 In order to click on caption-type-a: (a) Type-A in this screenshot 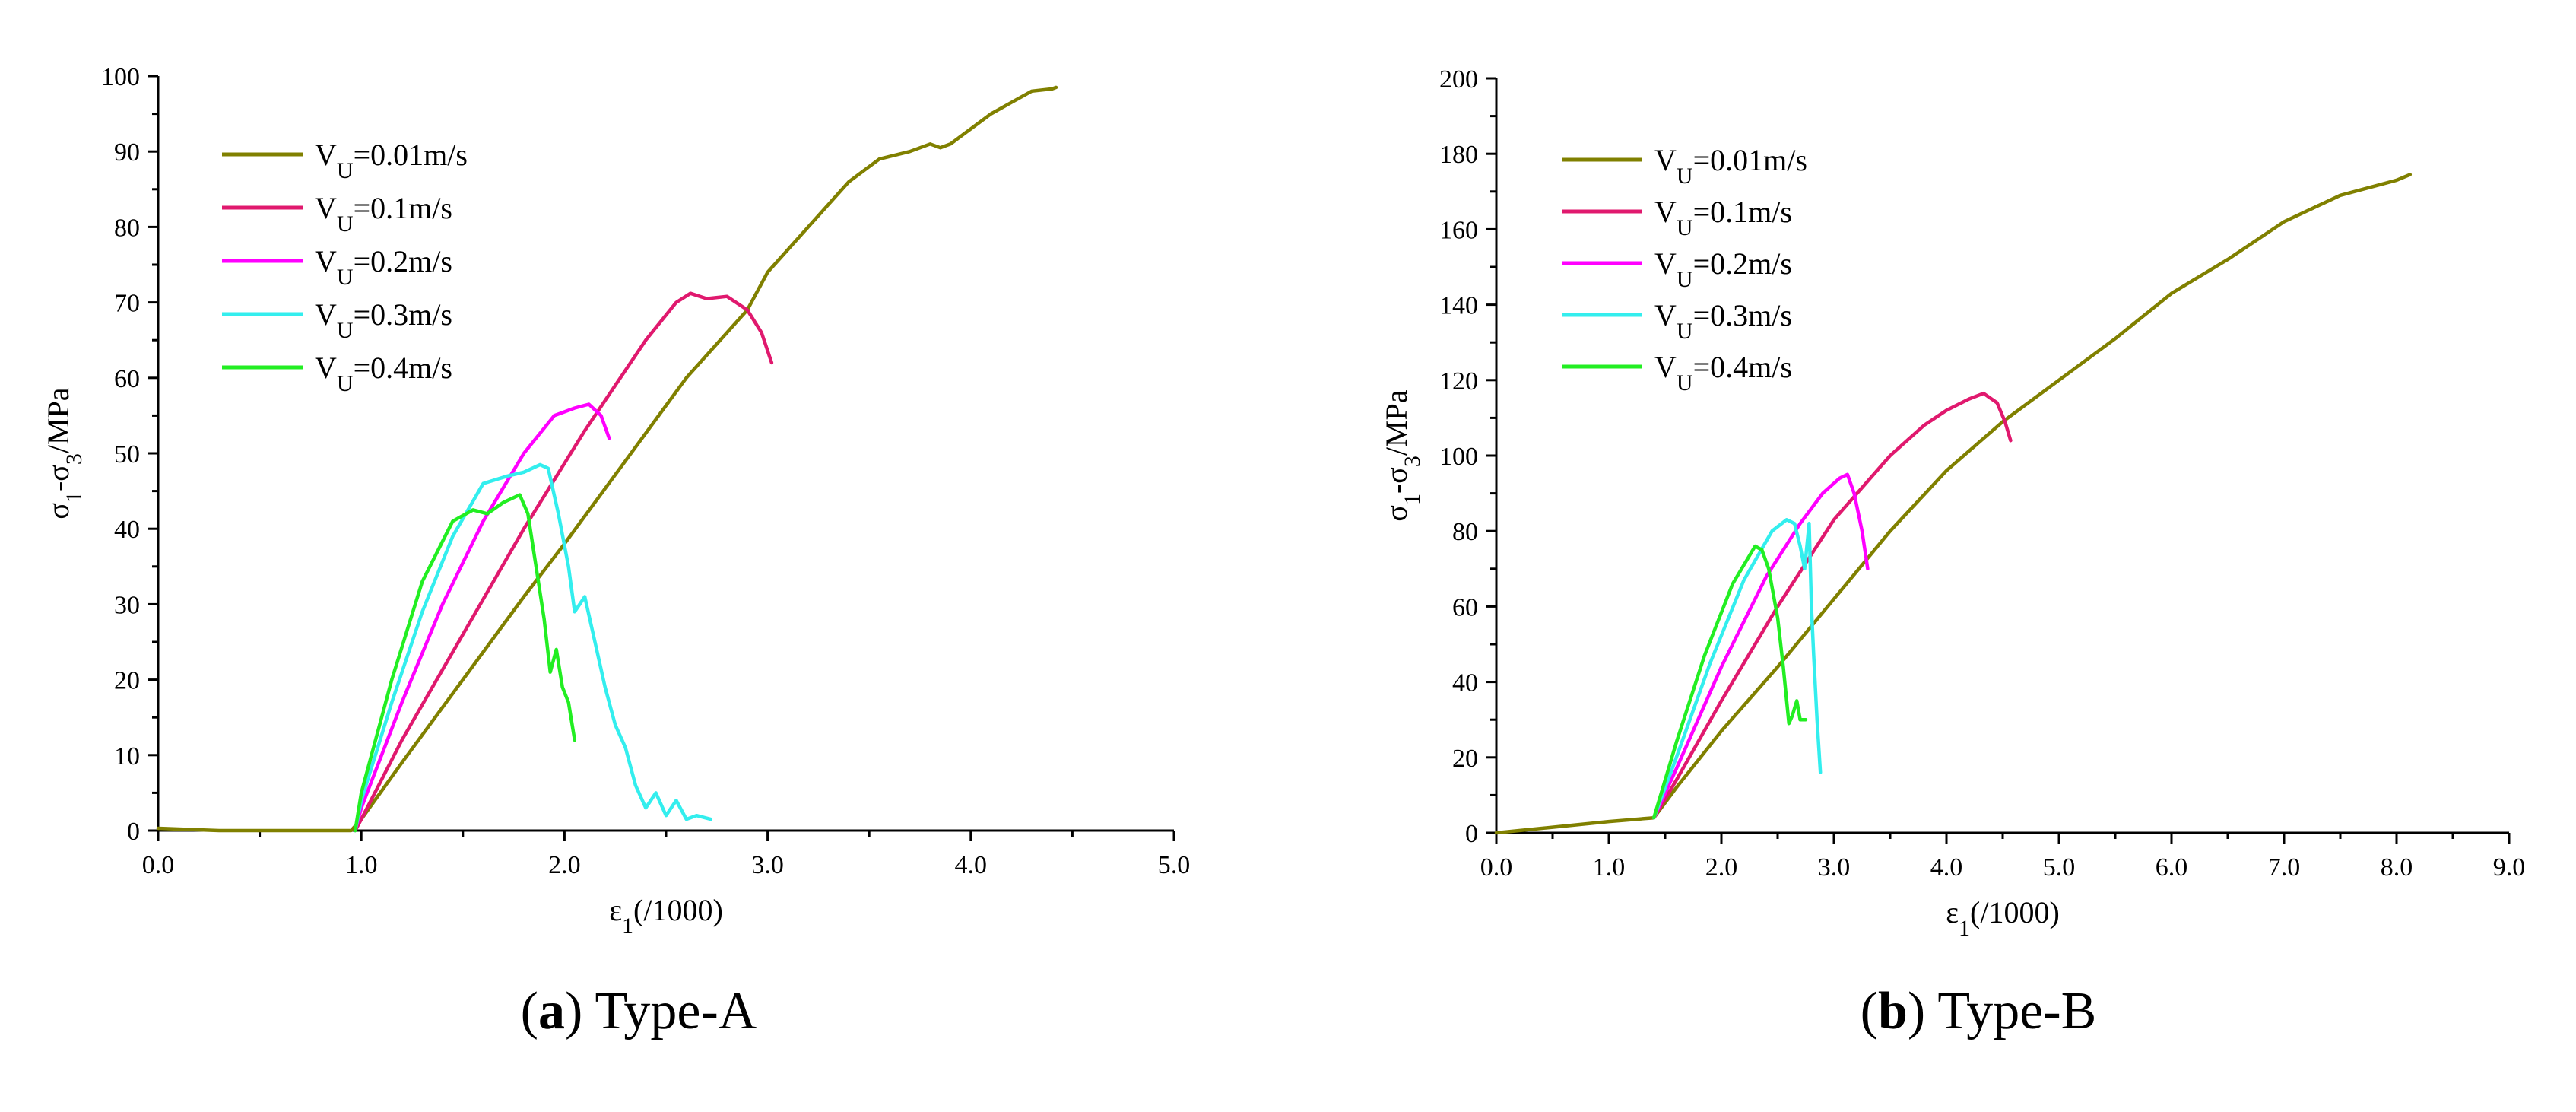, I will do `click(638, 1012)`.